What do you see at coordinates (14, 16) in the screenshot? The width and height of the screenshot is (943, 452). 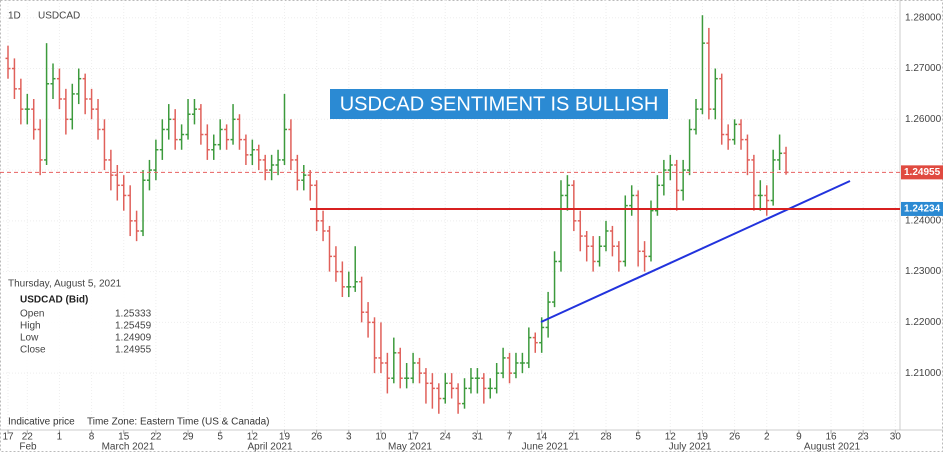 I see `interval: 1D` at bounding box center [14, 16].